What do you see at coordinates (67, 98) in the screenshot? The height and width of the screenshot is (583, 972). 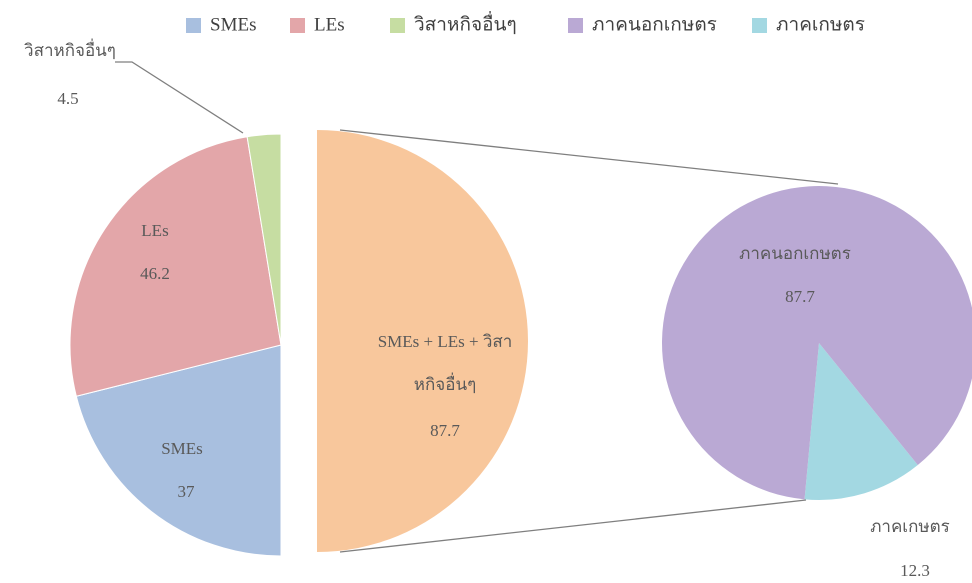 I see `data-label-value: 4.5` at bounding box center [67, 98].